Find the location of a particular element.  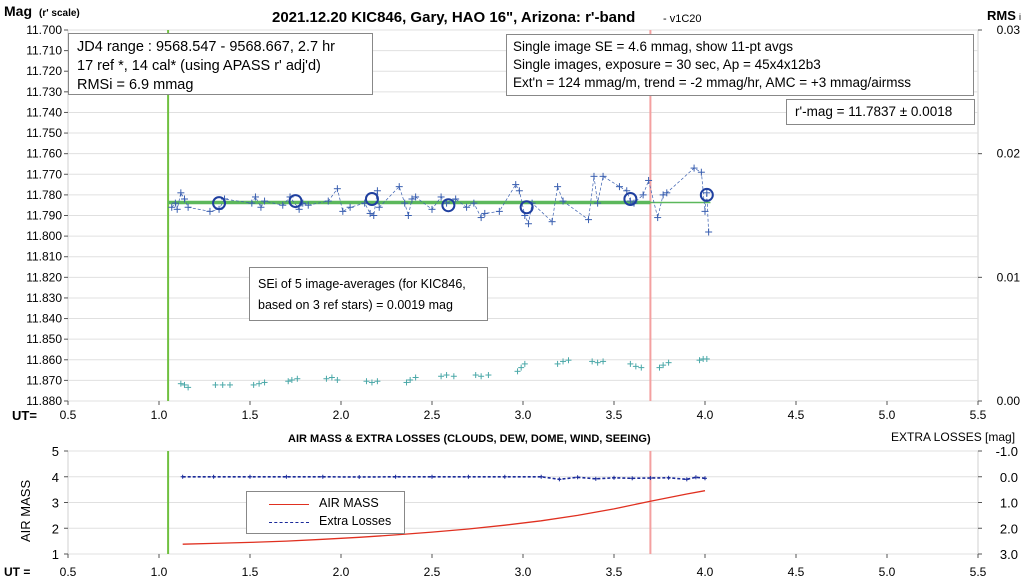

bottom-y-axis-label: AIR MASS is located at coordinates (25, 511).